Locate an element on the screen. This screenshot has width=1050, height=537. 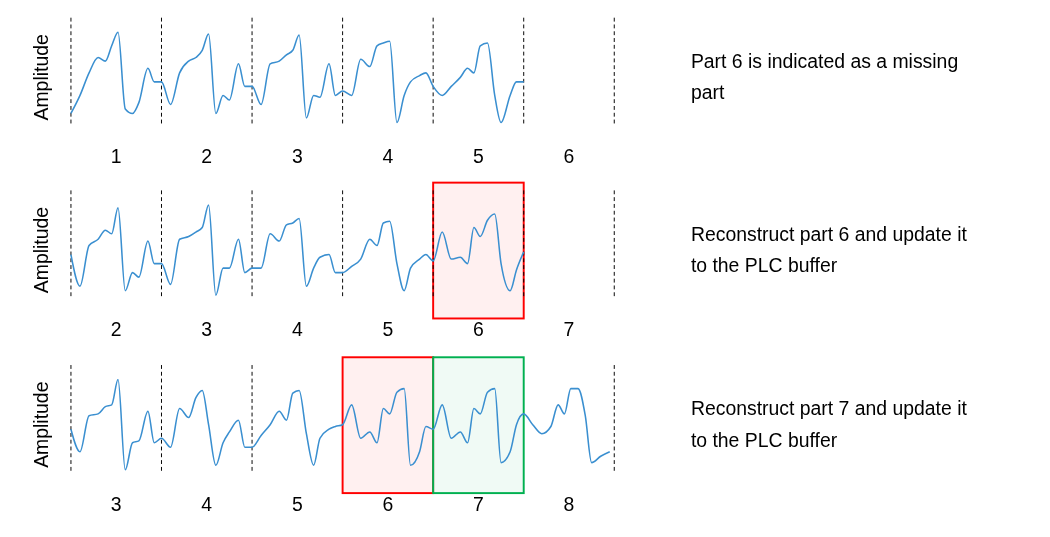
text: Reconstruct part 6 and update it to the PLC buffer is located at coordinates (829, 249).